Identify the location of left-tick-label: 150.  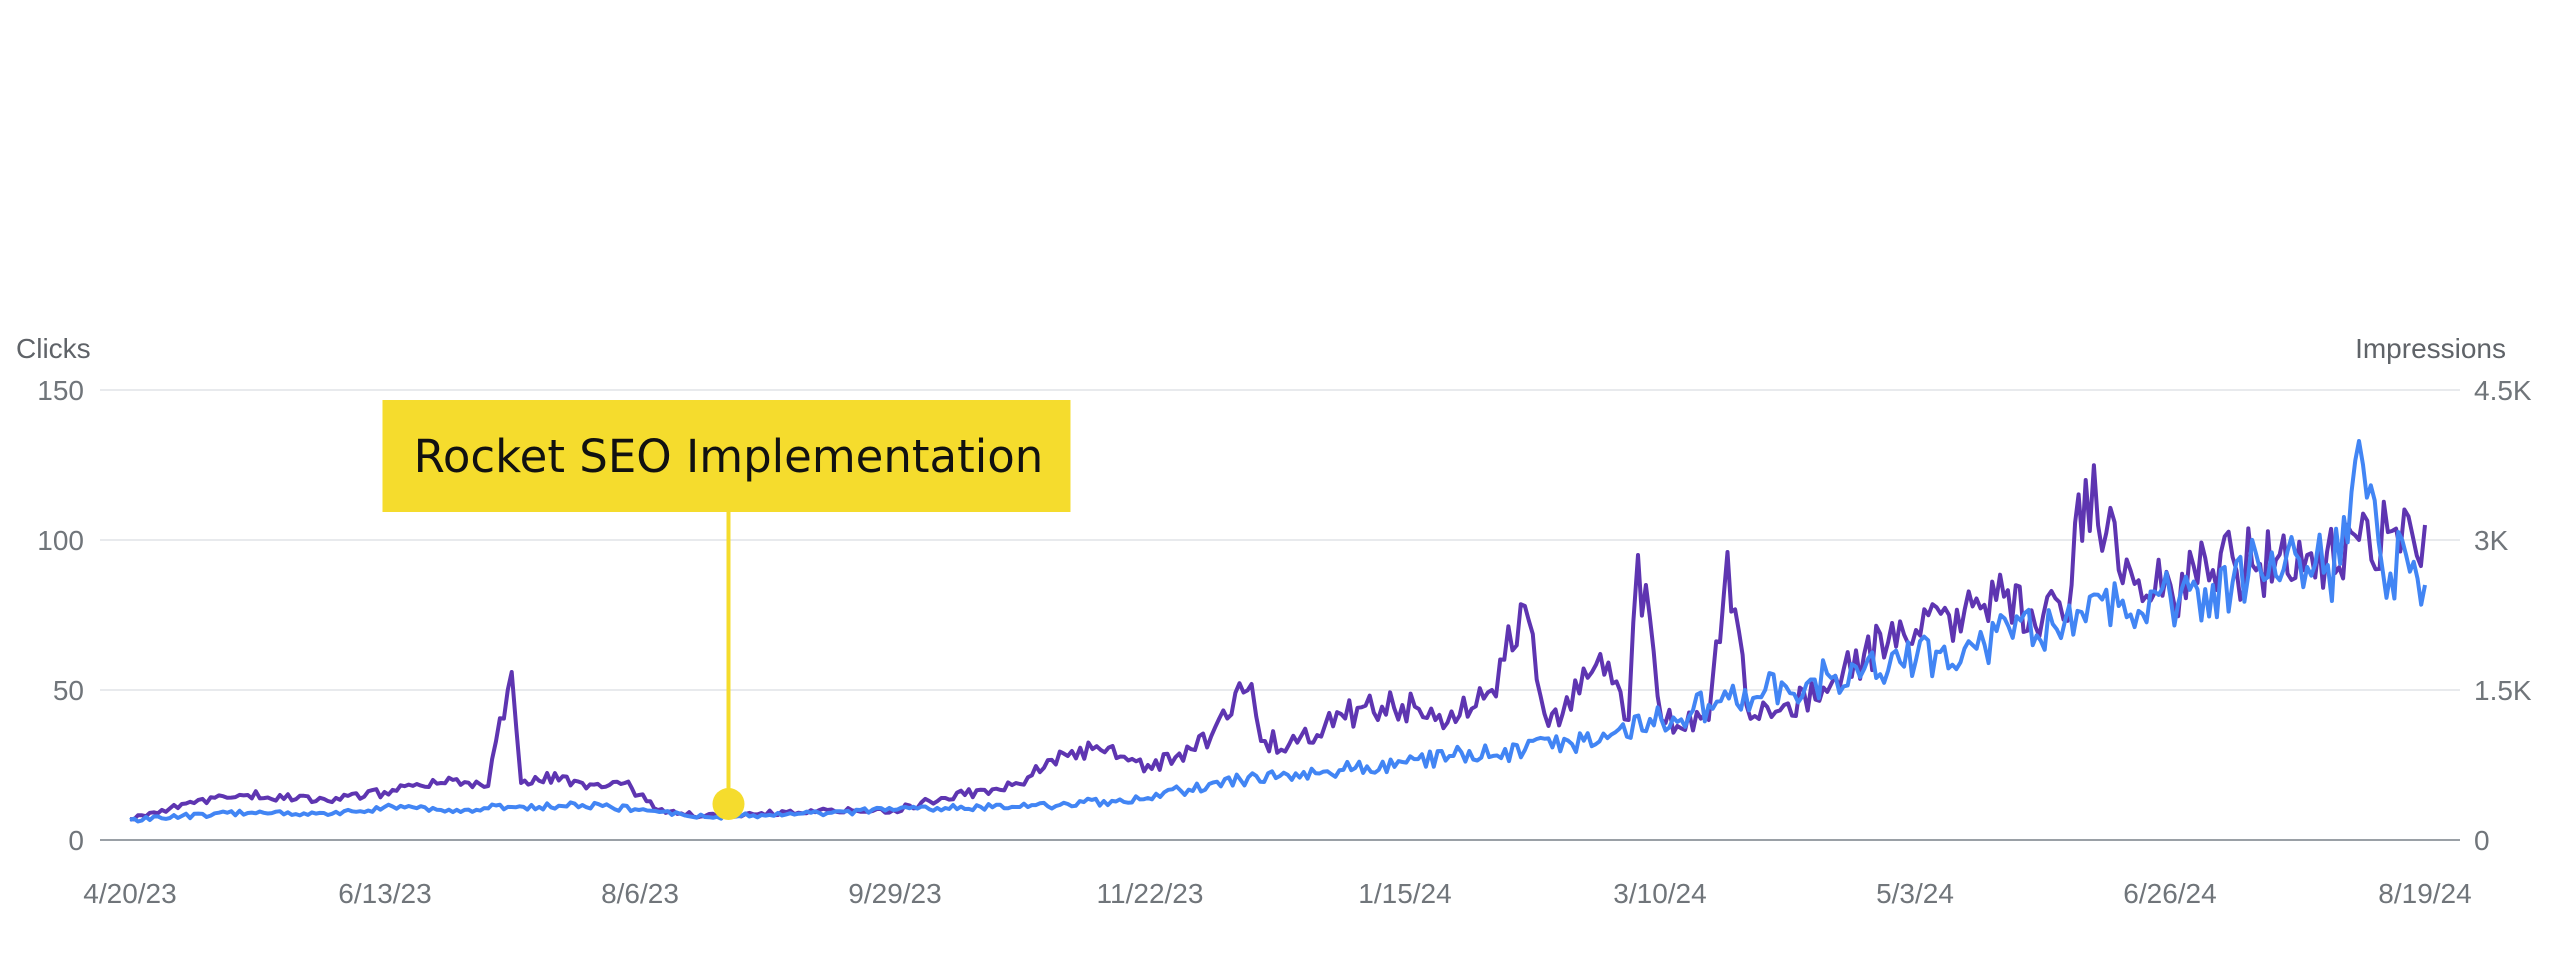
(60, 390).